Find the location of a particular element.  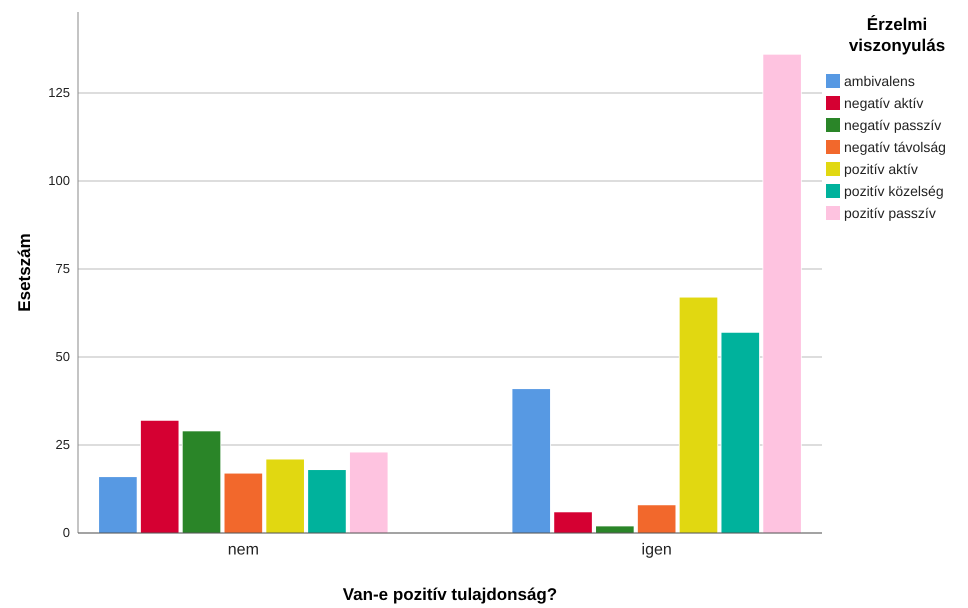

x-tick-label: nem is located at coordinates (243, 549).